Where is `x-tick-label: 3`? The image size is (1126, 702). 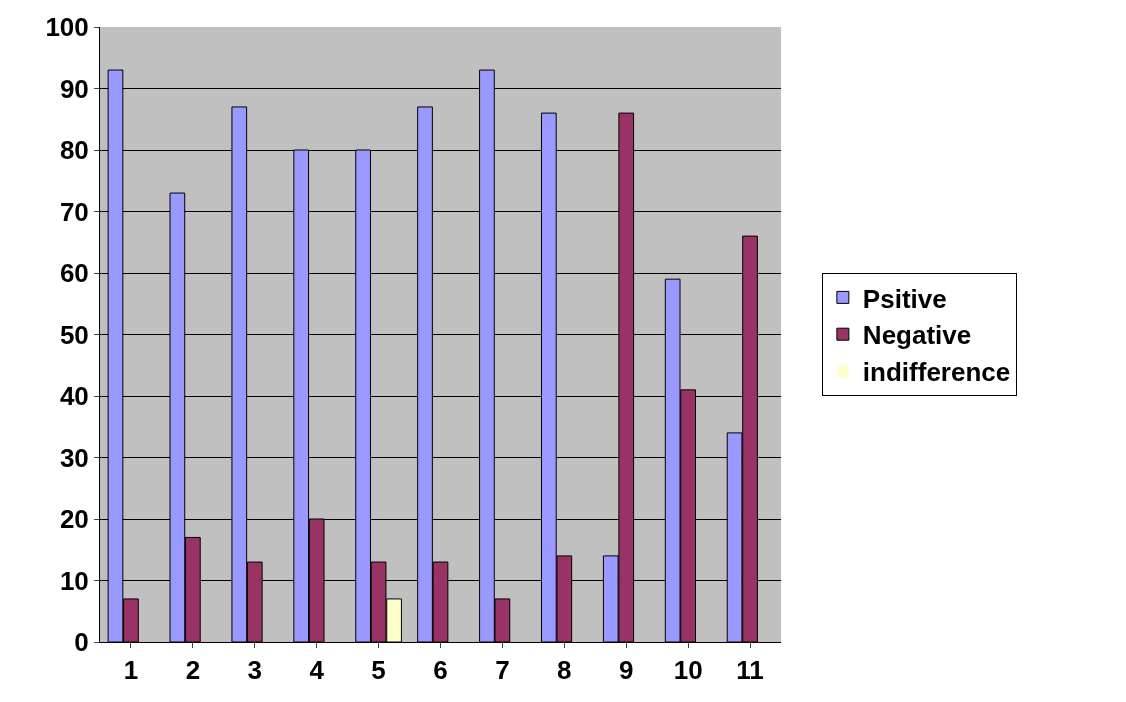 x-tick-label: 3 is located at coordinates (254, 670).